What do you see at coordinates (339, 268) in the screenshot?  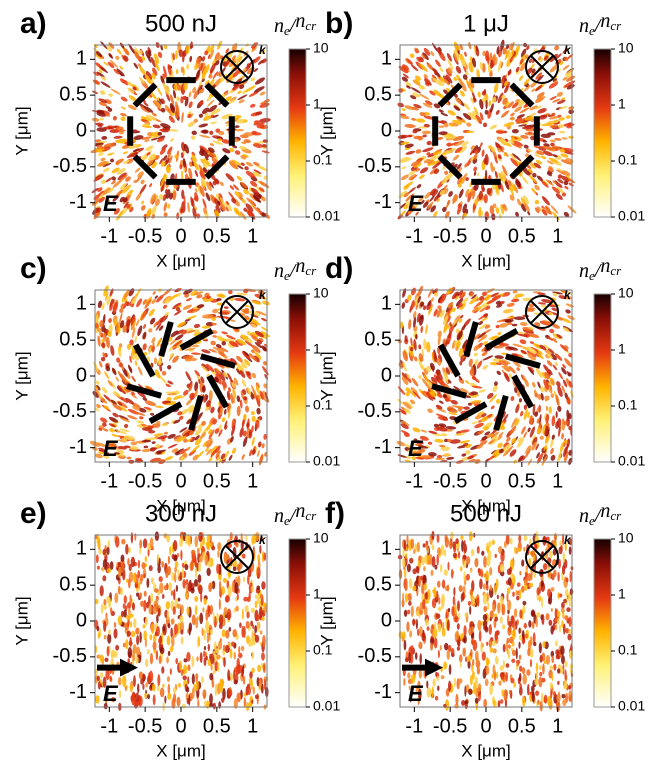 I see `panel-label: d)` at bounding box center [339, 268].